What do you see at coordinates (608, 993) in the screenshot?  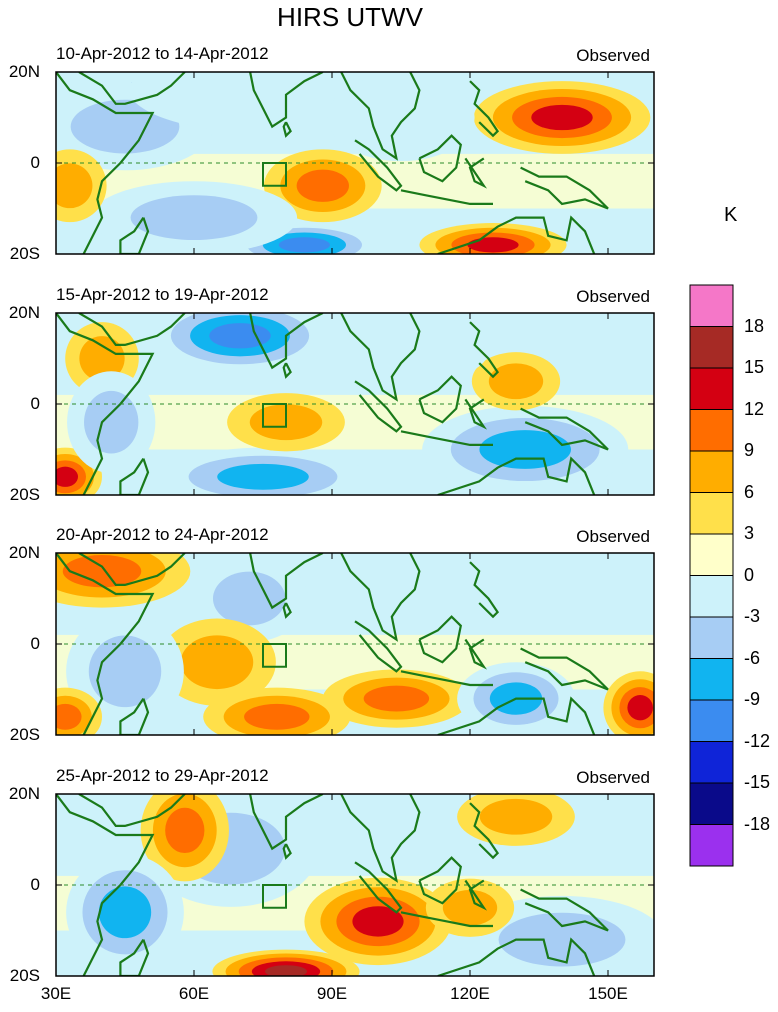 I see `x-tick-label: 150E` at bounding box center [608, 993].